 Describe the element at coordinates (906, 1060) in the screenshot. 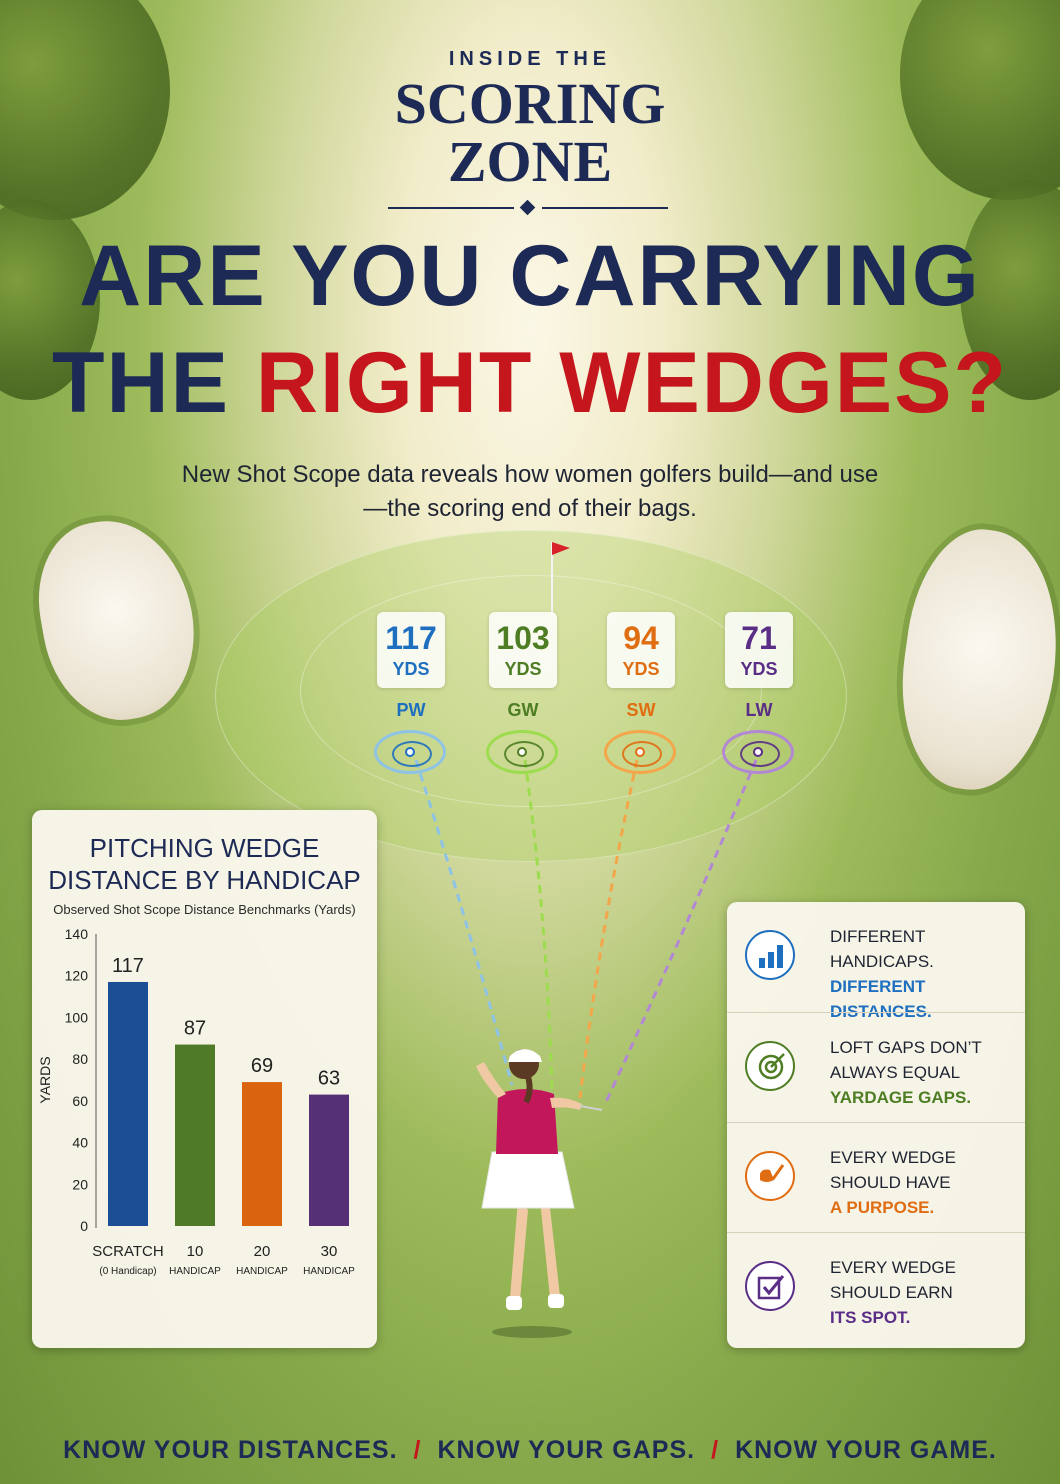

I see `insight-line: LOFT GAPS DON’T ALWAYS EQUAL` at that location.